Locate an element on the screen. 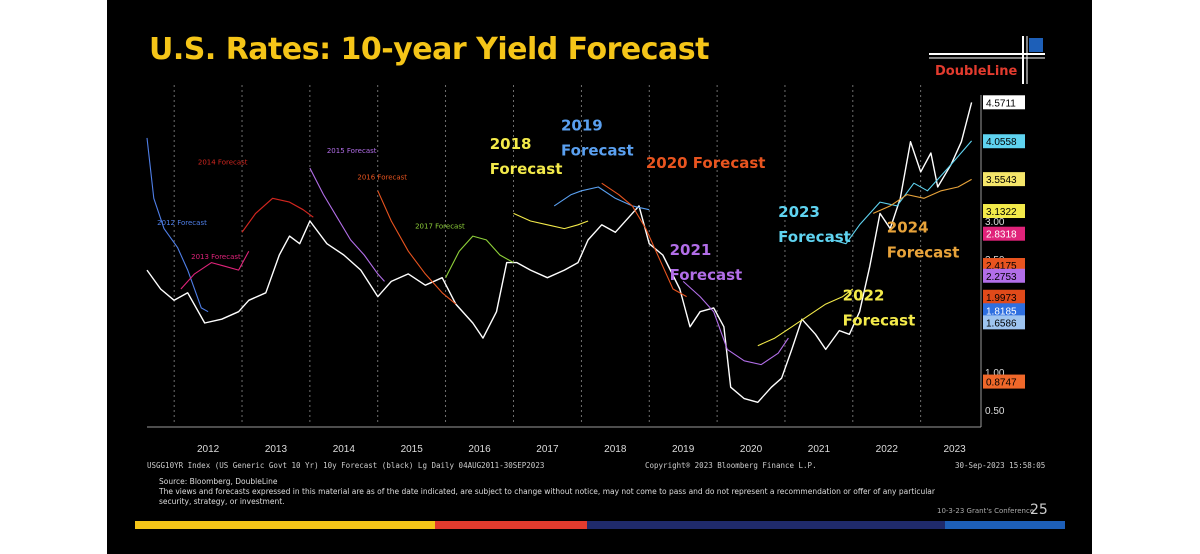  last-value-label: 2.2753 is located at coordinates (1001, 277).